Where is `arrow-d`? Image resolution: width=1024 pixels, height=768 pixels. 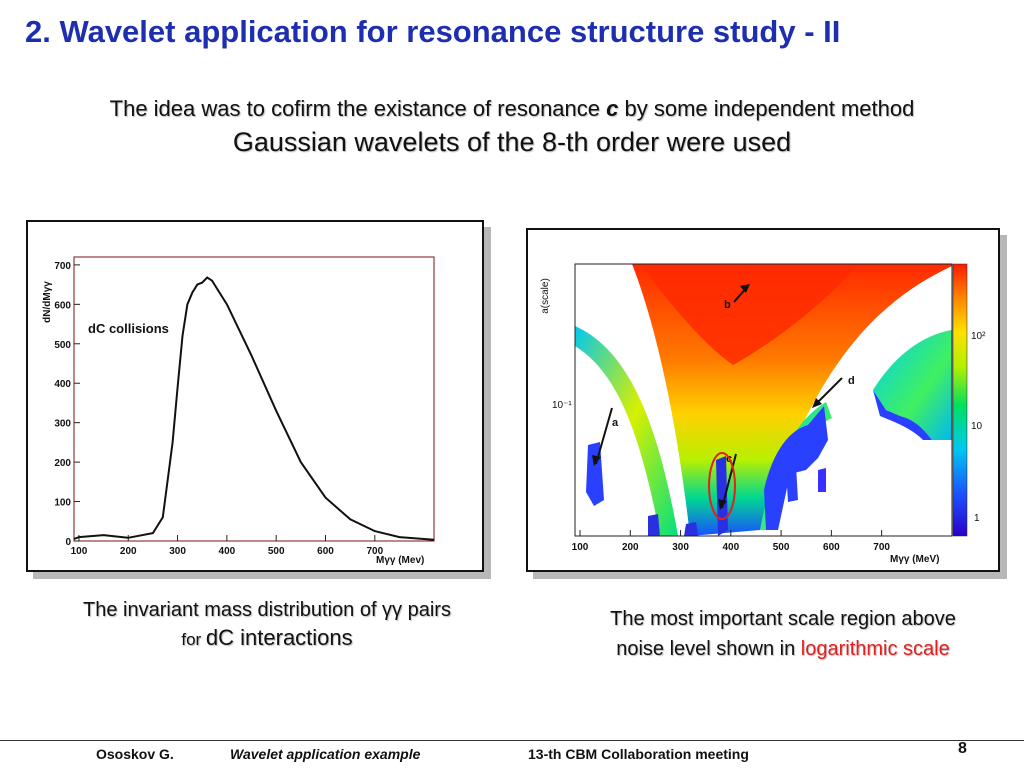 arrow-d is located at coordinates (827, 392).